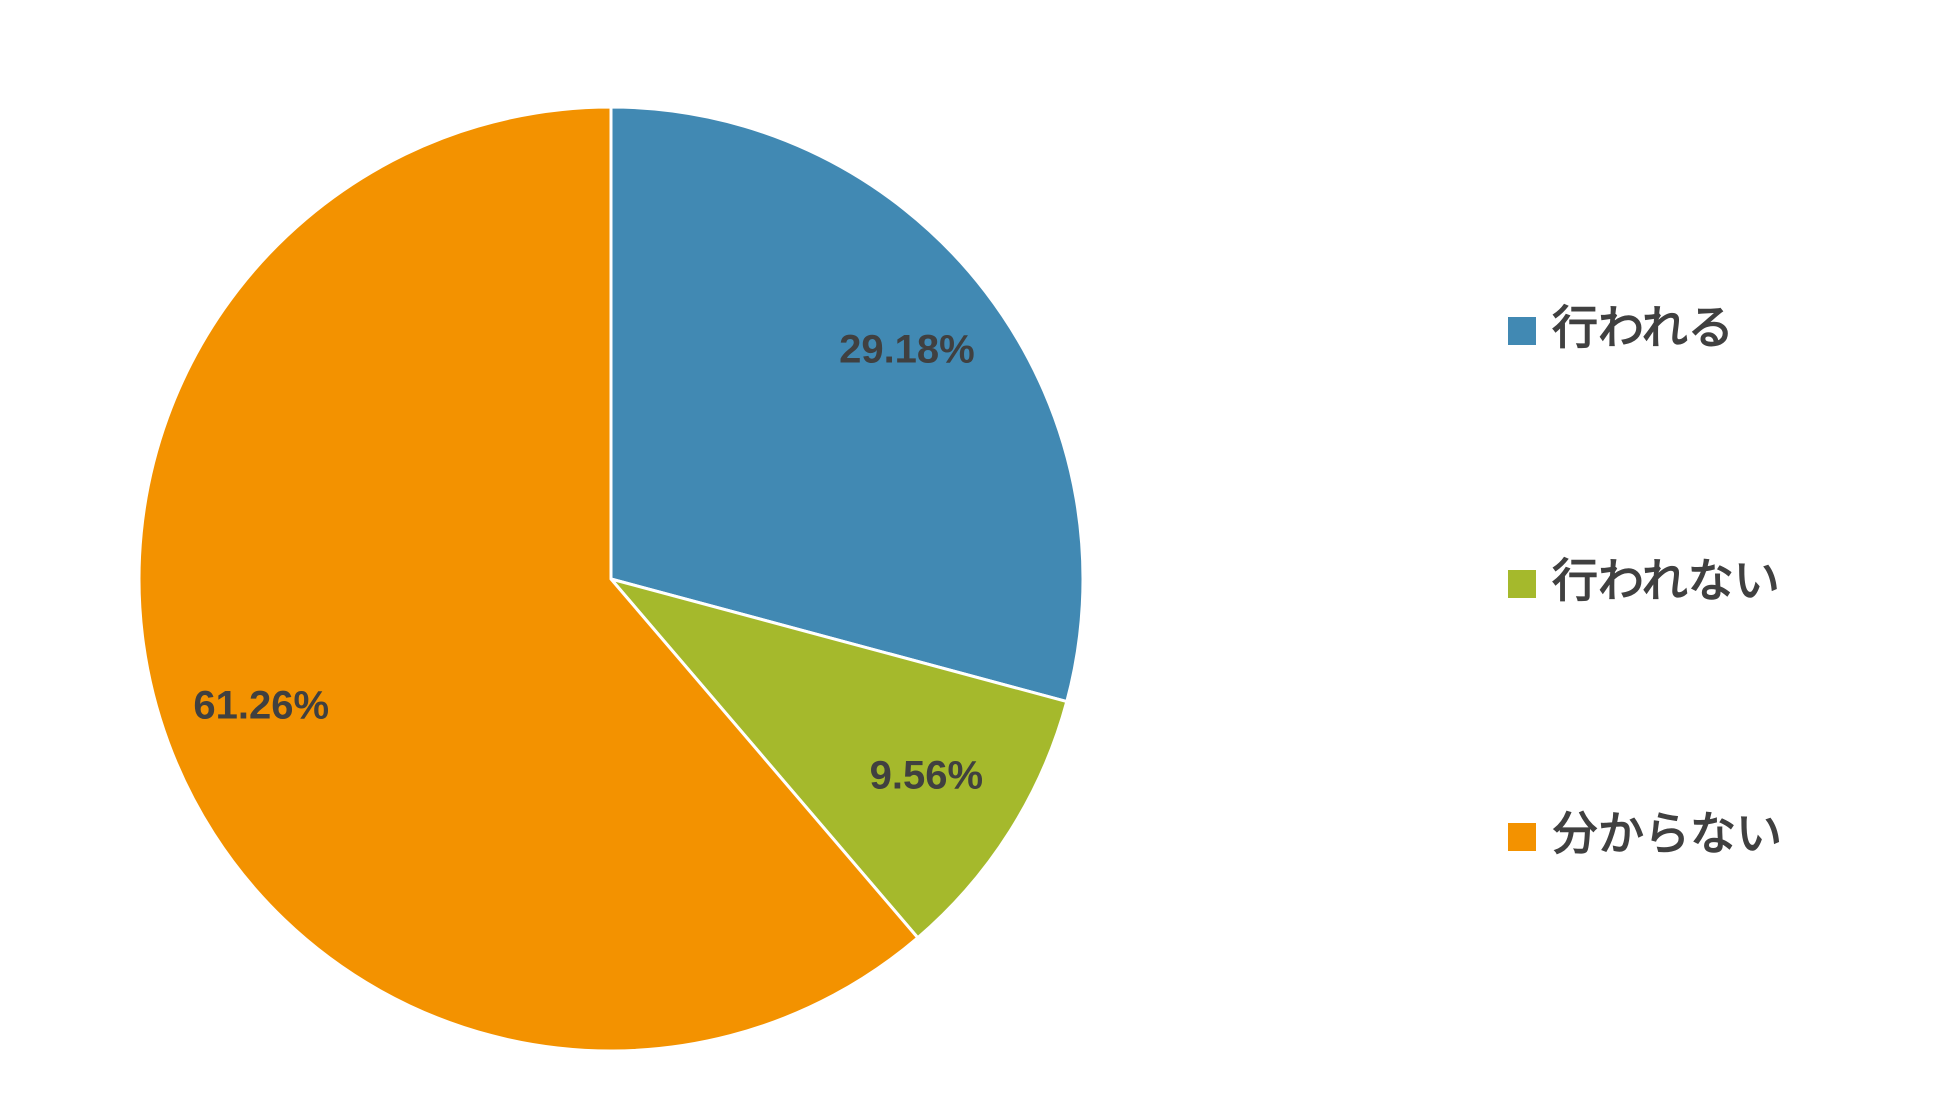  What do you see at coordinates (907, 350) in the screenshot?
I see `data-label: 29.18%` at bounding box center [907, 350].